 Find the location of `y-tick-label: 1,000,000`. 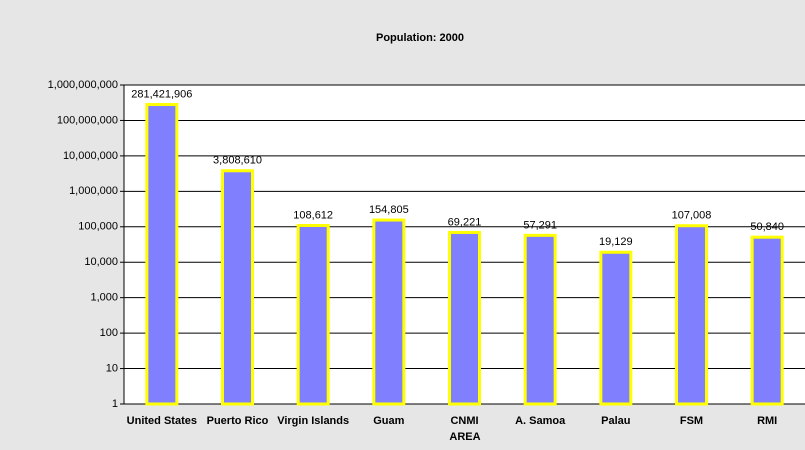

y-tick-label: 1,000,000 is located at coordinates (93, 191).